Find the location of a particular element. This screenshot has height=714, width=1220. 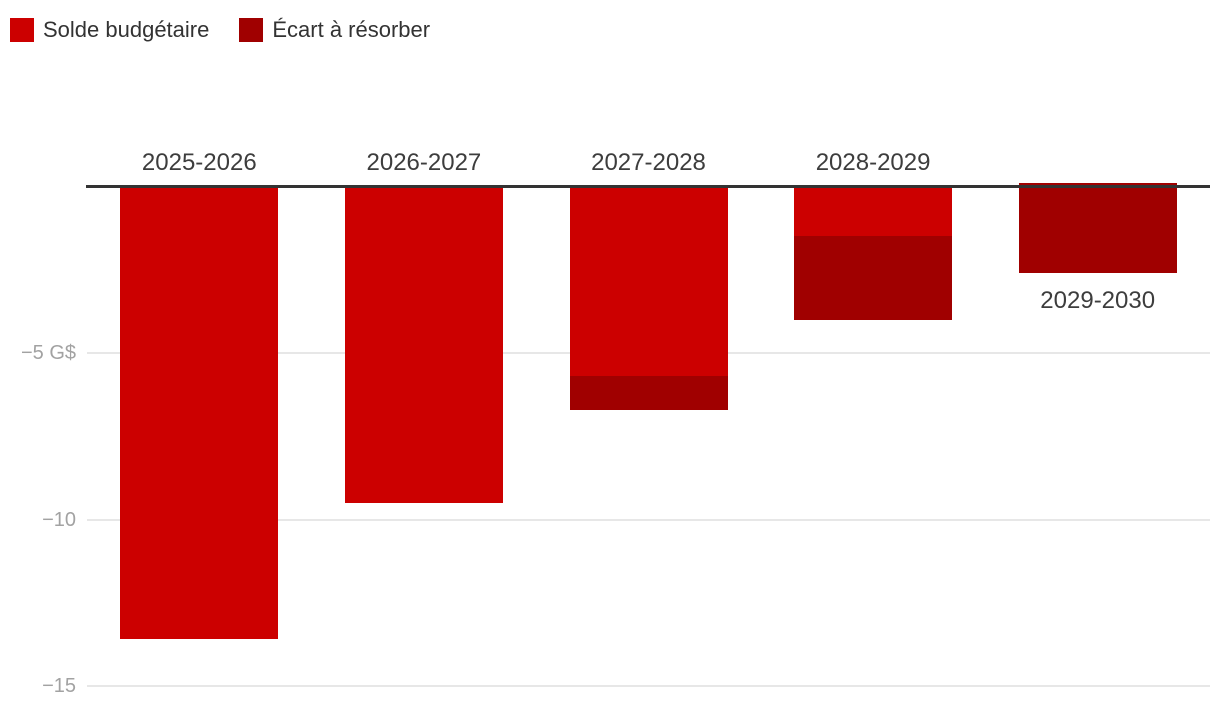

legend-item-ecart-a-resorber: Écart à résorber is located at coordinates (334, 30).